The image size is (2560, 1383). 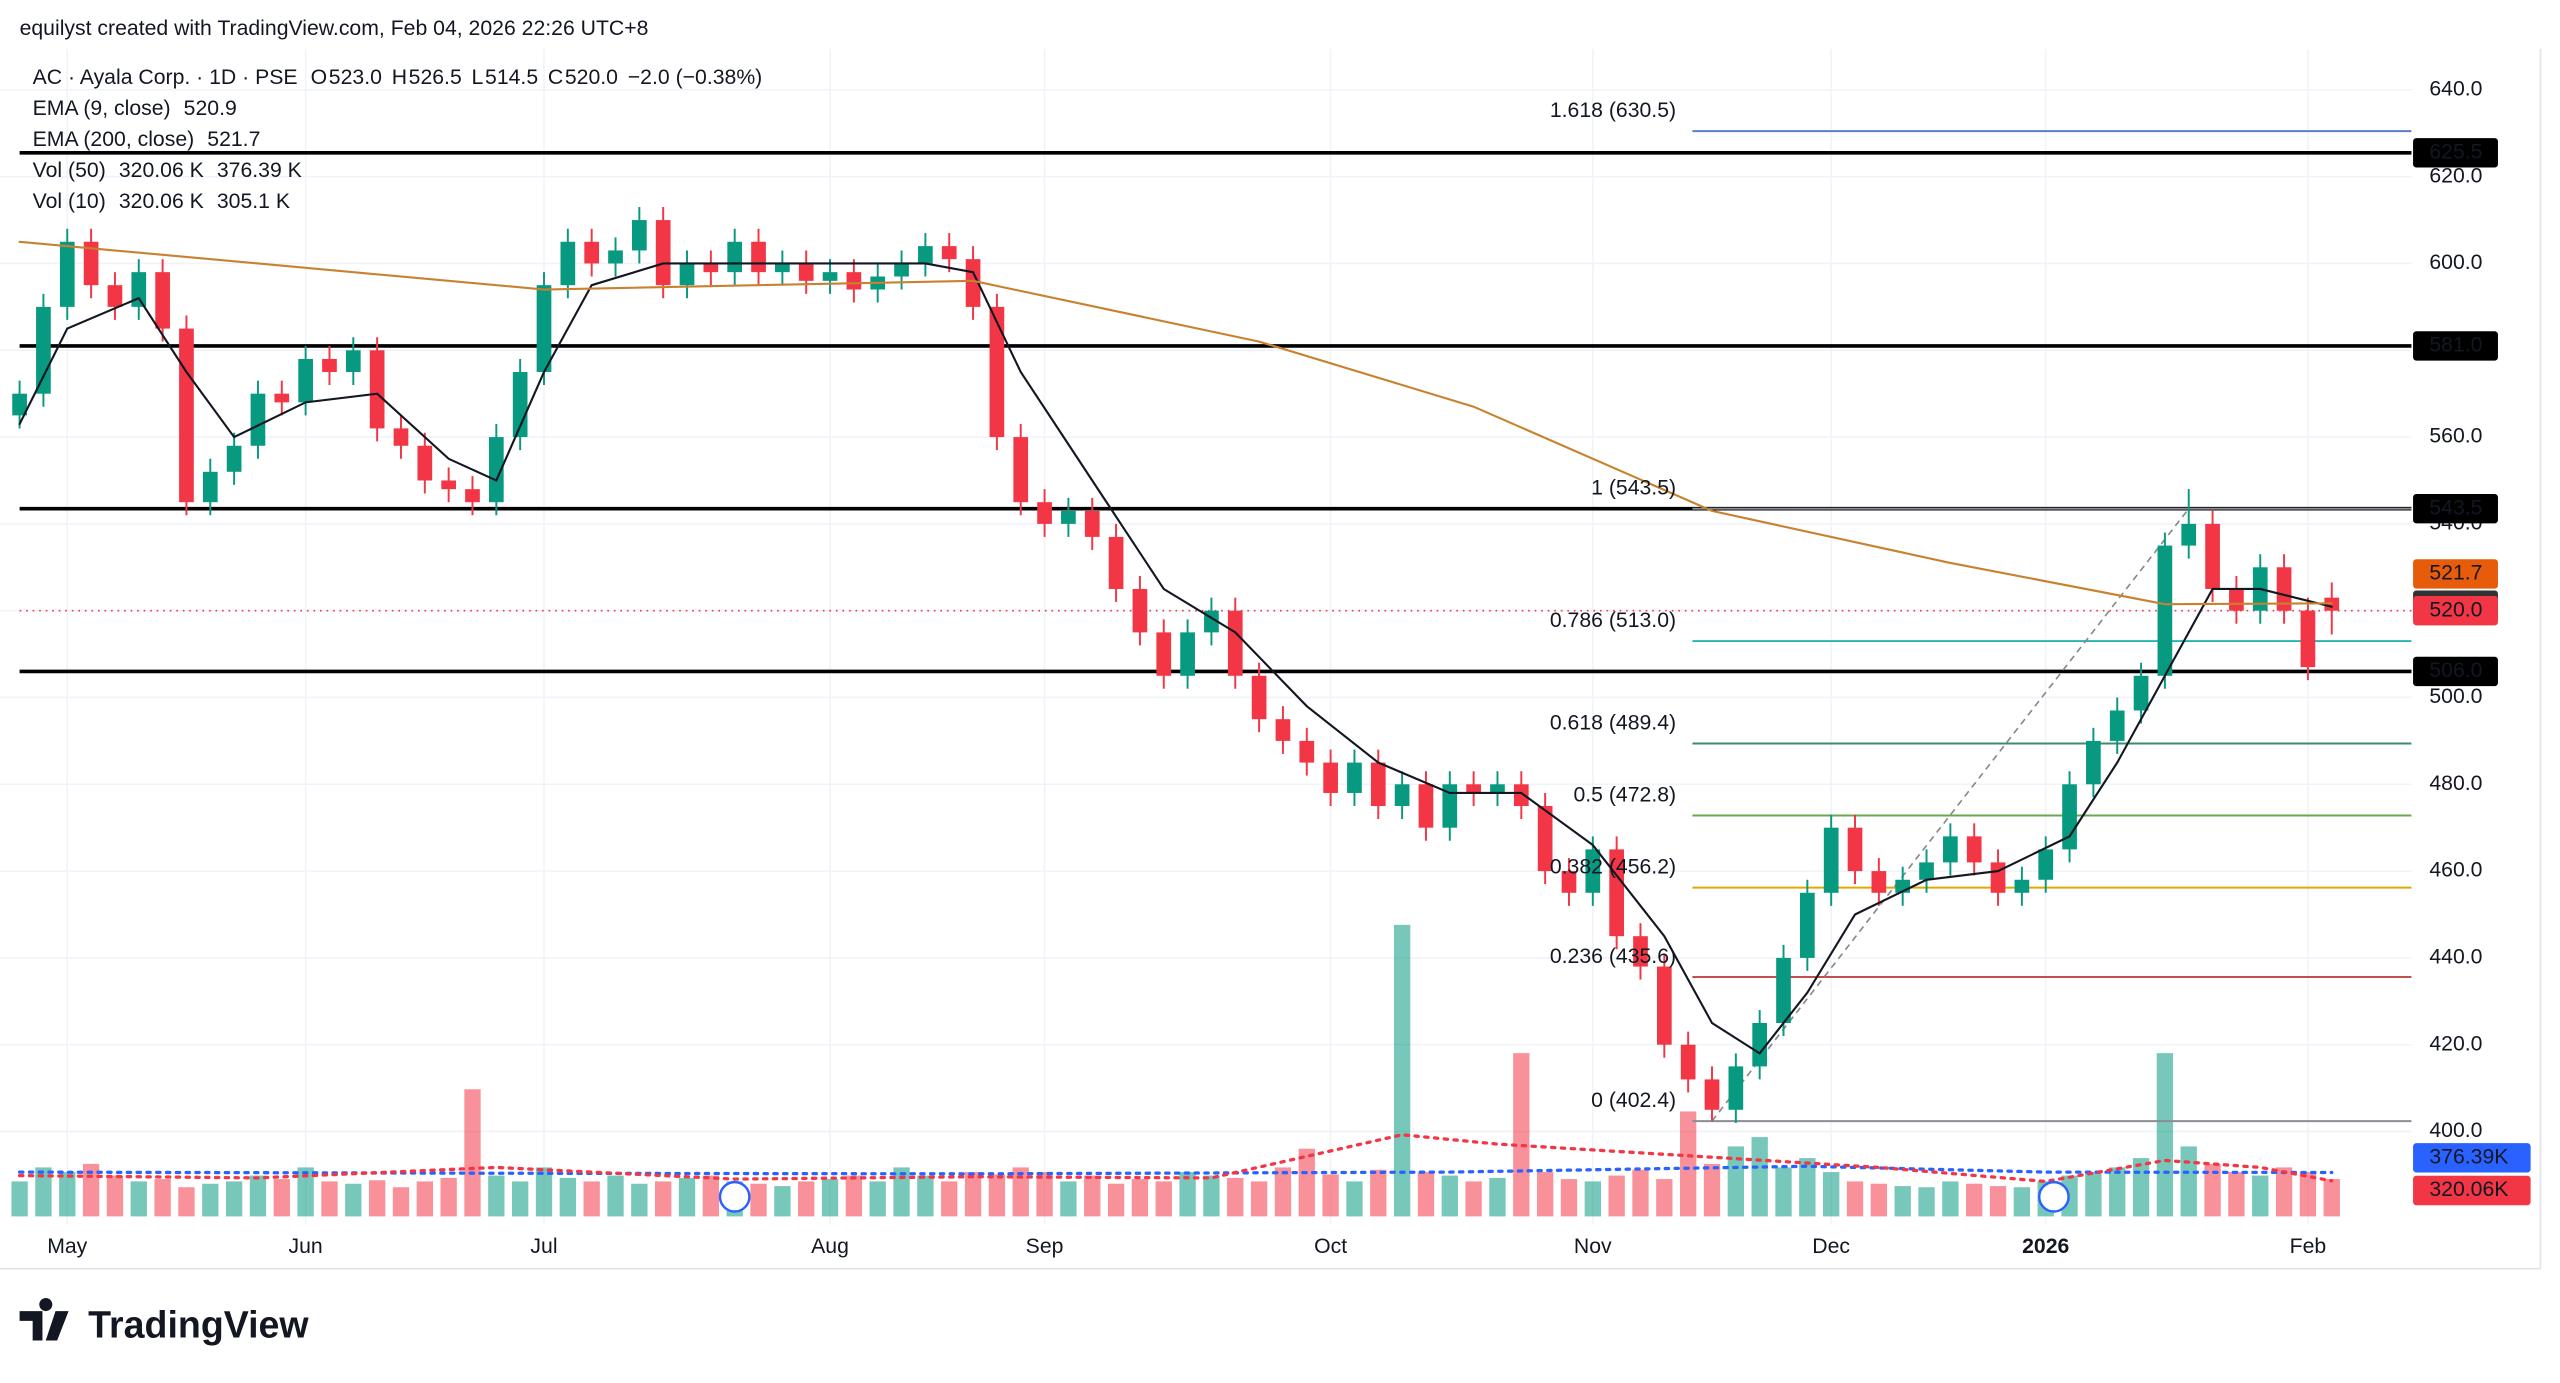 I want to click on price-tag: 521.7, so click(x=2455, y=573).